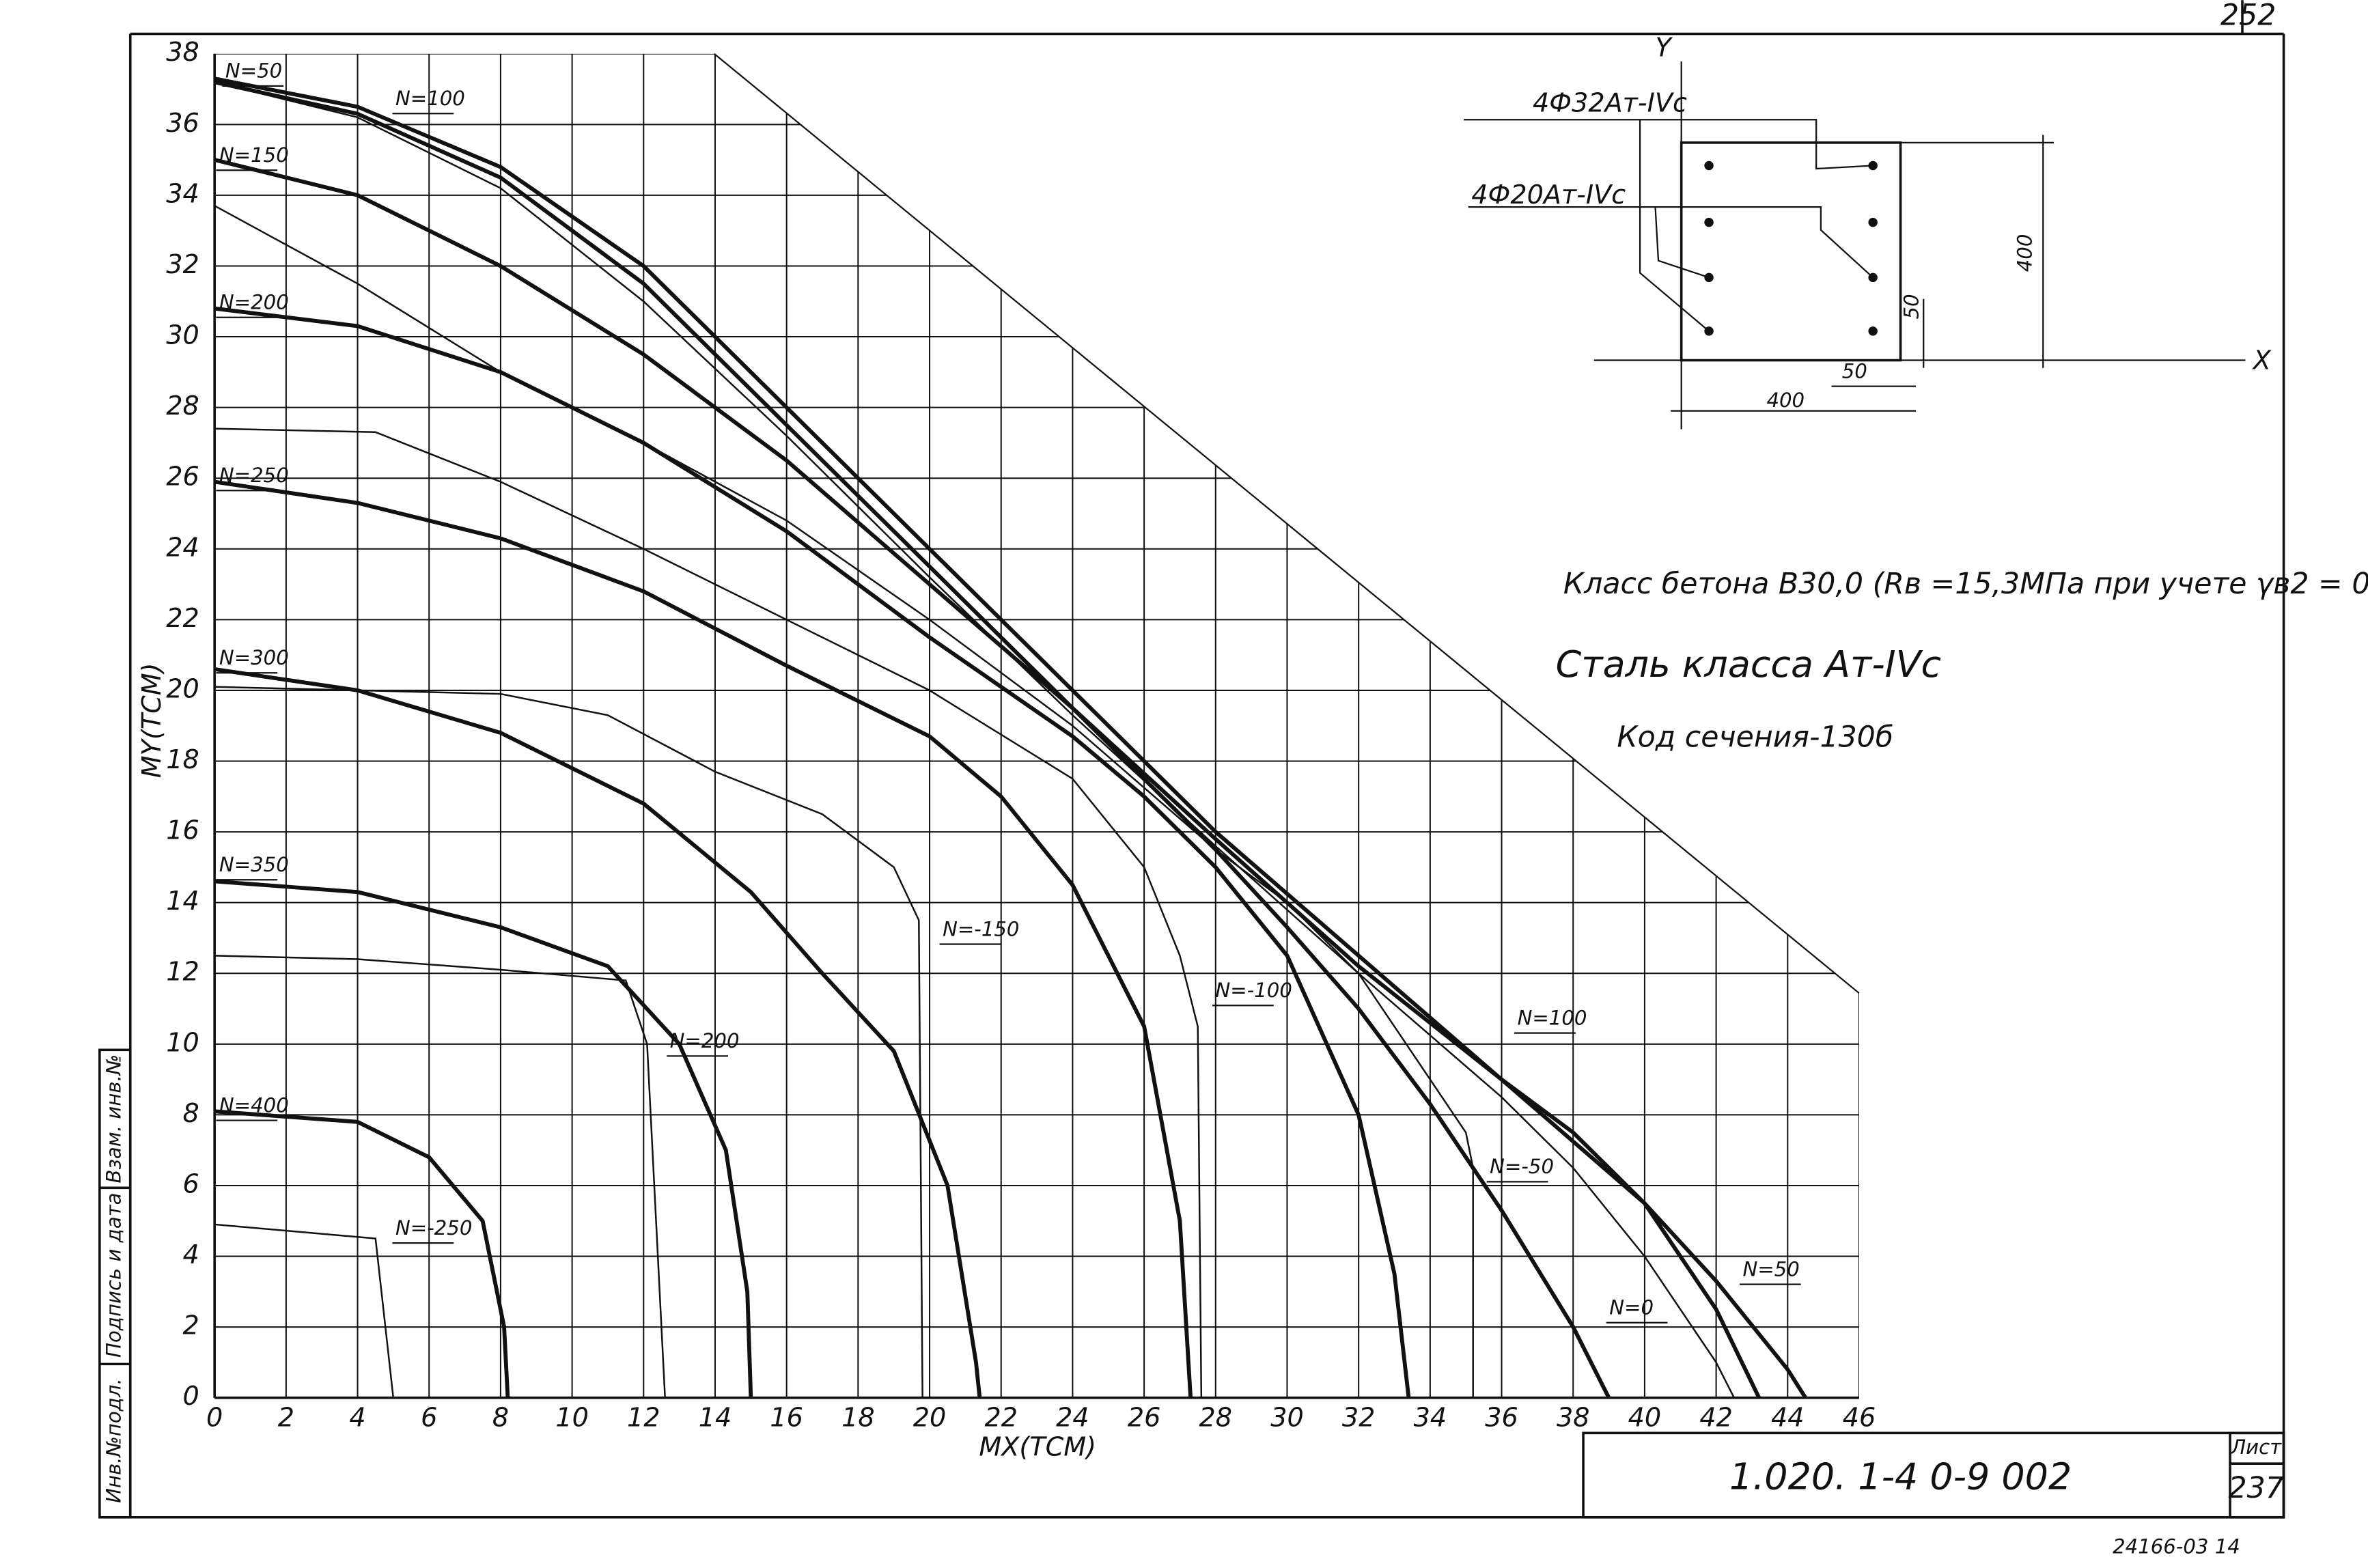 The image size is (2368, 1568). Describe the element at coordinates (1359, 1418) in the screenshot. I see `x-tick-label: 32` at that location.